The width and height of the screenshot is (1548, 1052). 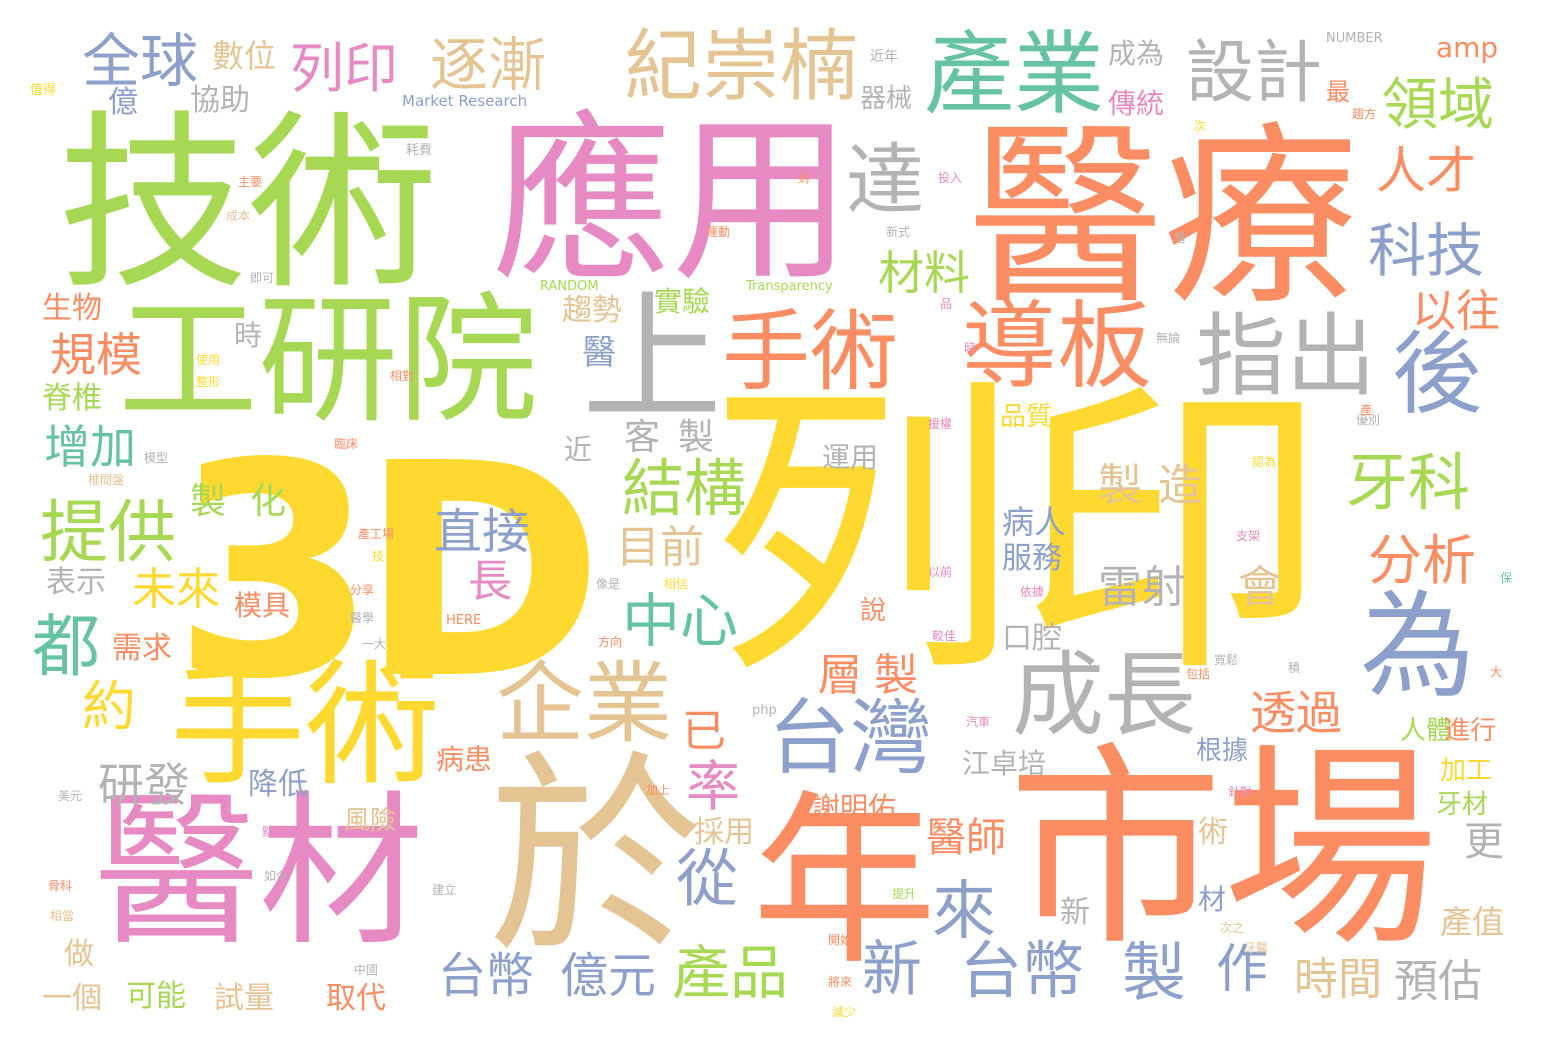 I want to click on cloud-word: 次之, so click(x=1232, y=928).